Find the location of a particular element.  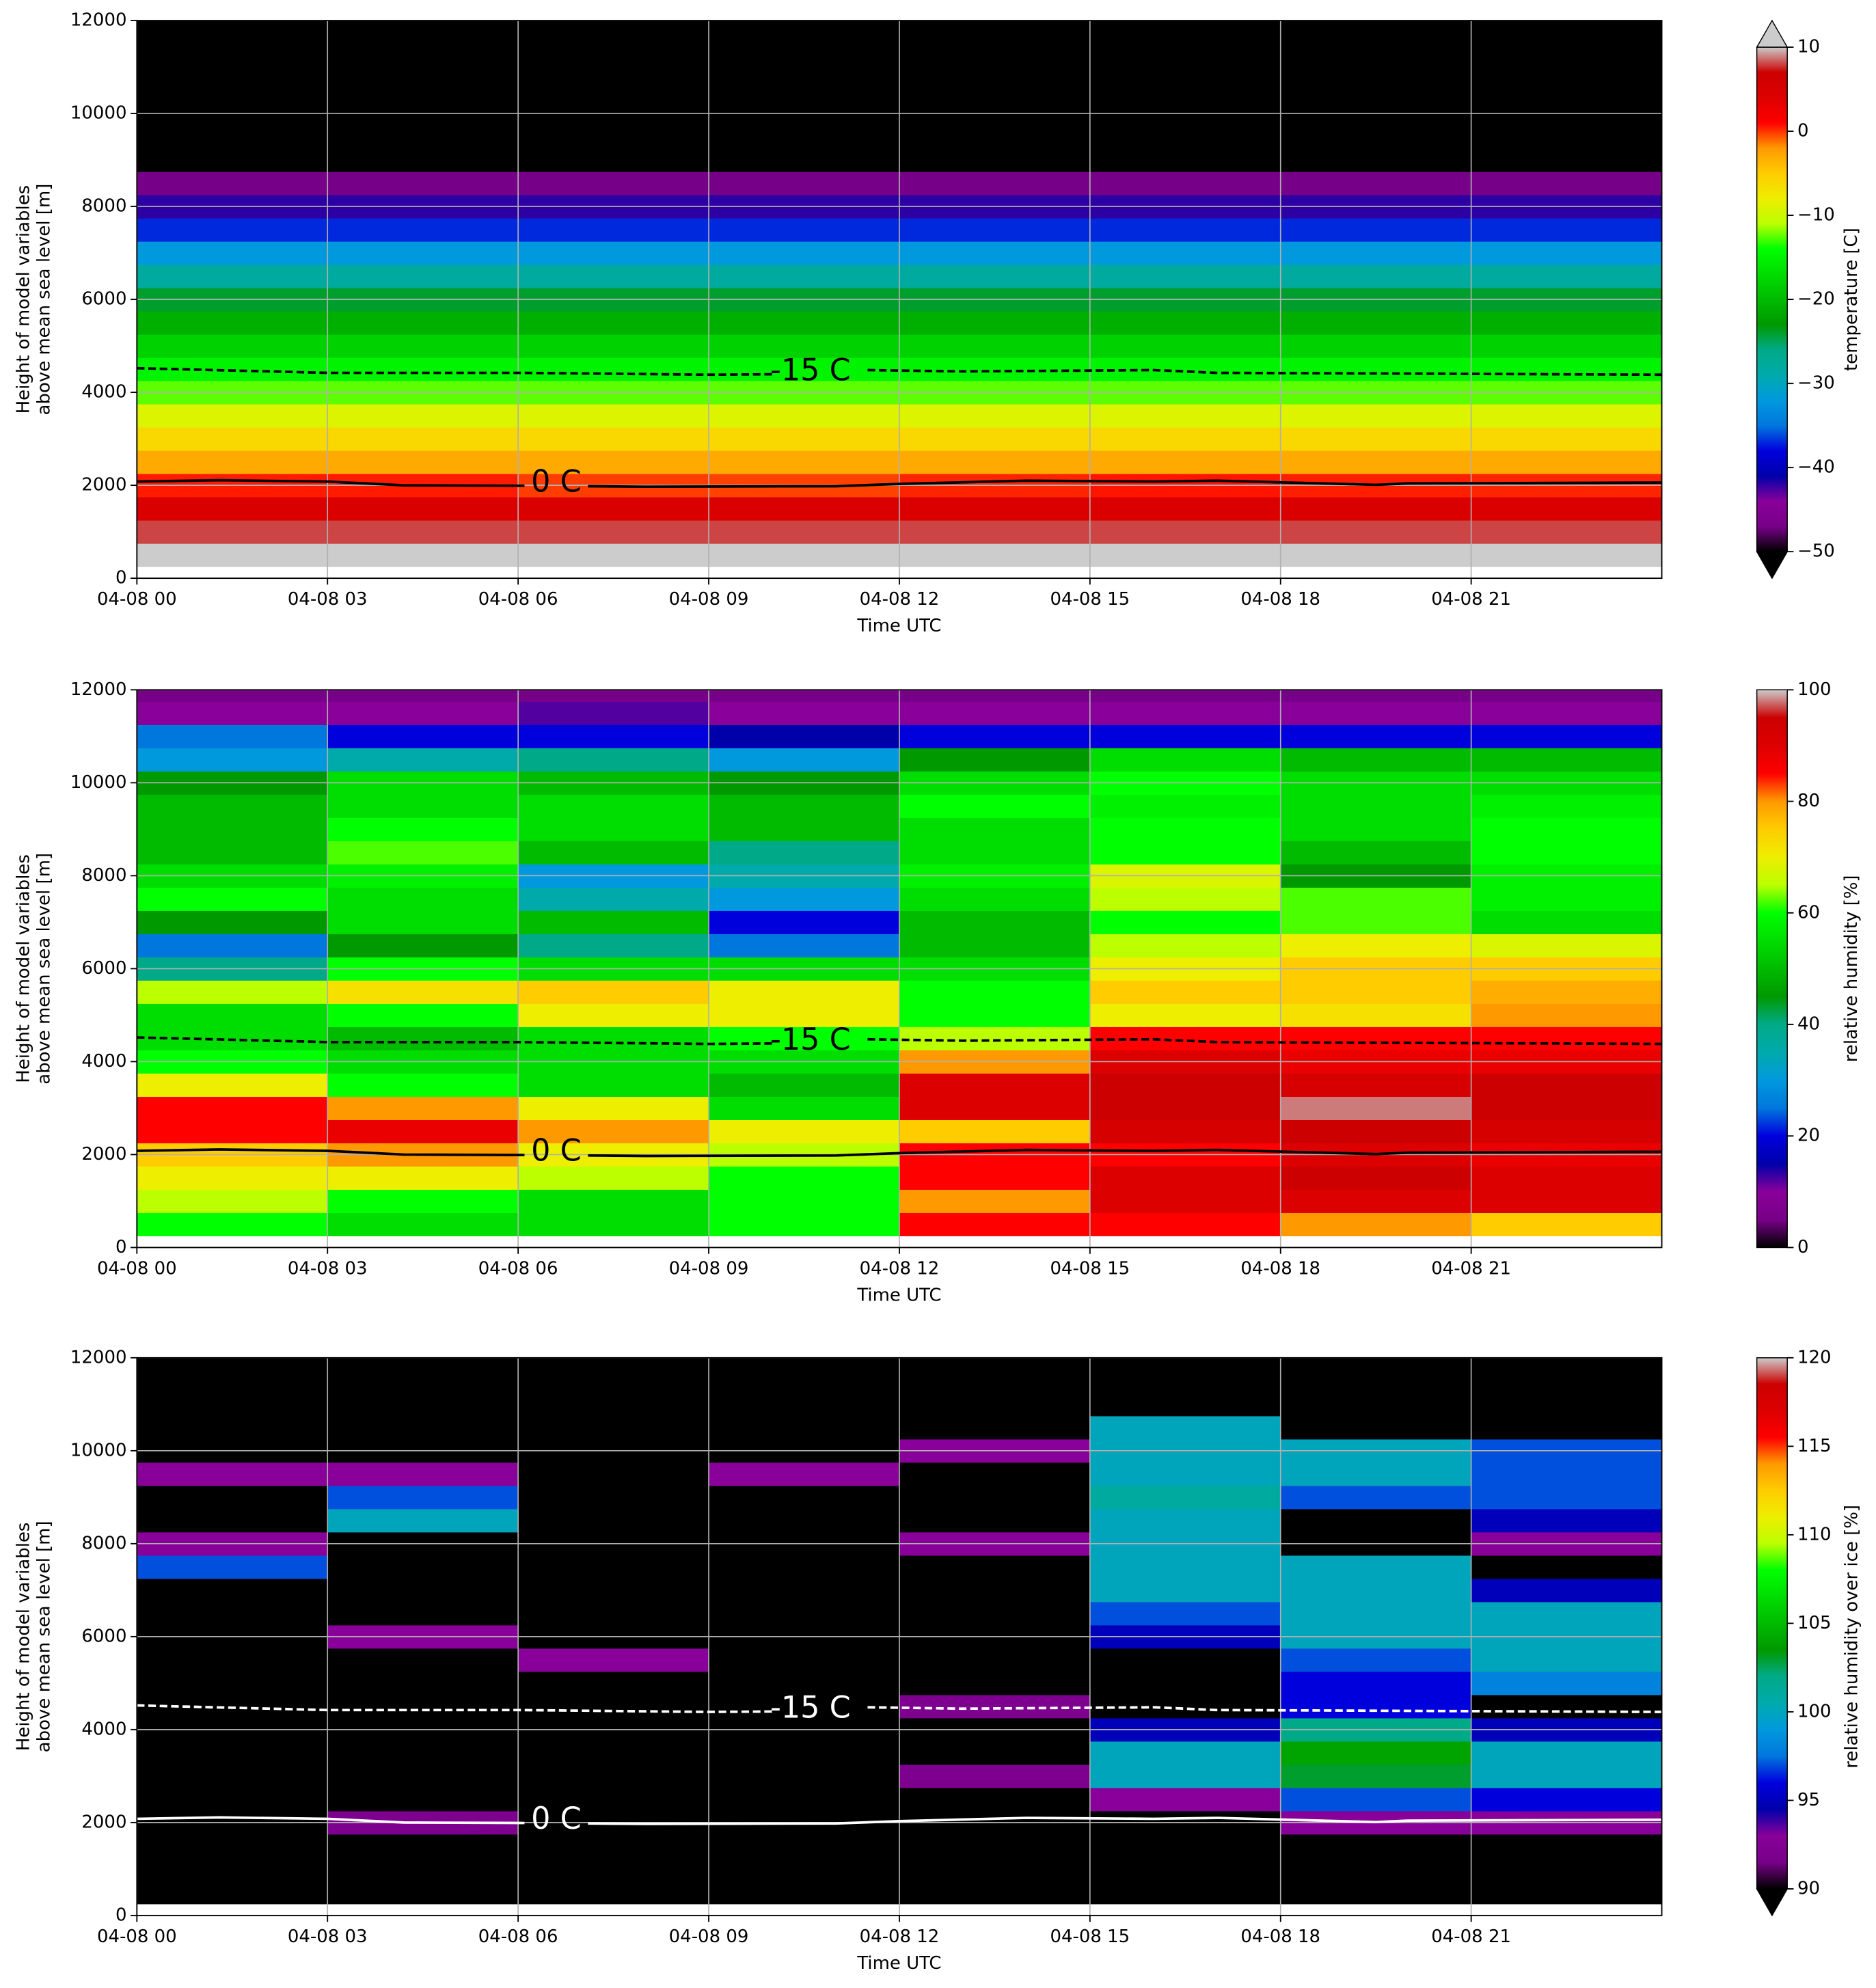

colorbar-tick-label: −30 is located at coordinates (1816, 384).